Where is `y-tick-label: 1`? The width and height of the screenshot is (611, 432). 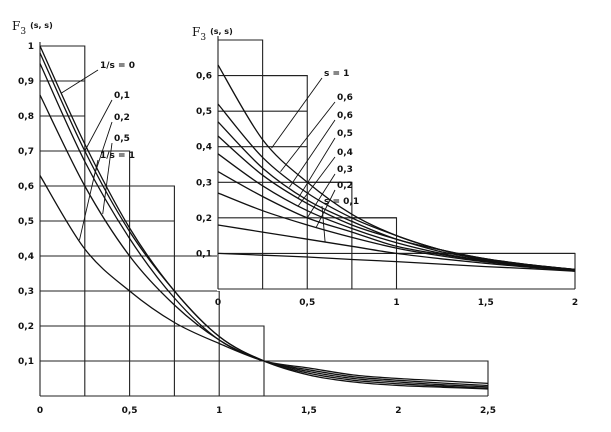 y-tick-label: 1 is located at coordinates (31, 47).